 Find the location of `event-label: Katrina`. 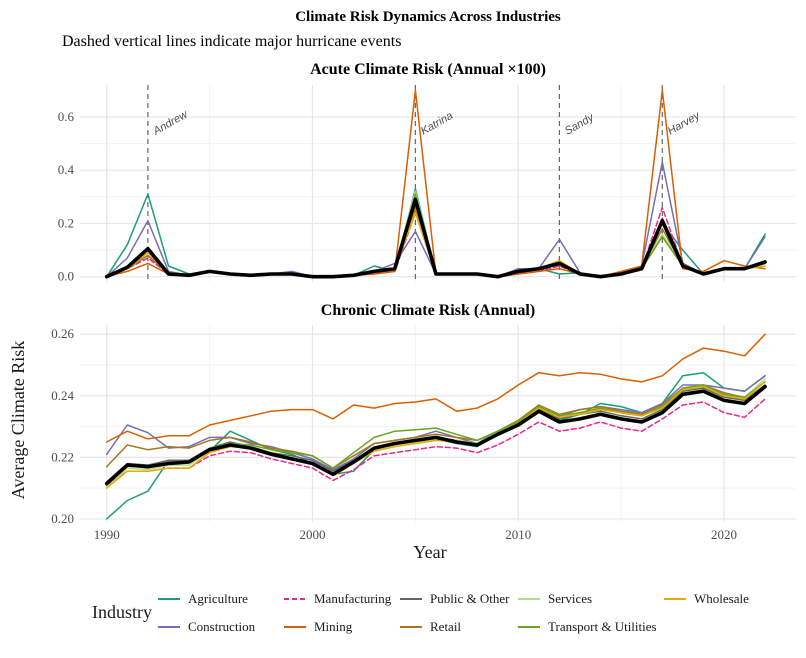

event-label: Katrina is located at coordinates (437, 124).